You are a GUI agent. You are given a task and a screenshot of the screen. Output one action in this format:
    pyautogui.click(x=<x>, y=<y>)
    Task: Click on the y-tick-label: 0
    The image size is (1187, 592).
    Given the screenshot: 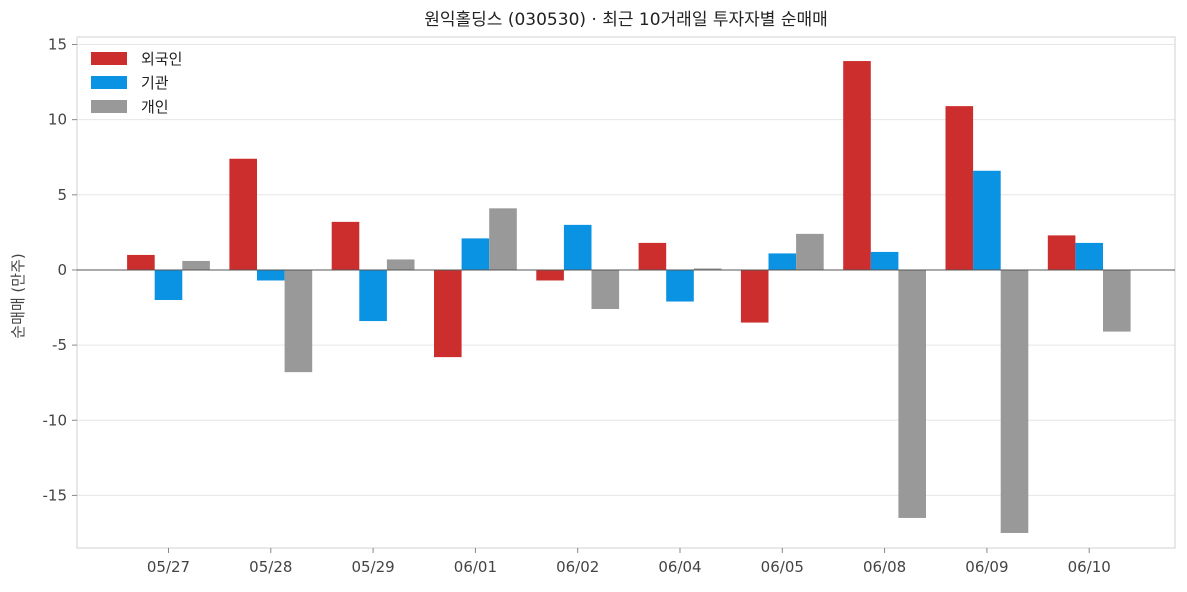 What is the action you would take?
    pyautogui.click(x=62, y=270)
    